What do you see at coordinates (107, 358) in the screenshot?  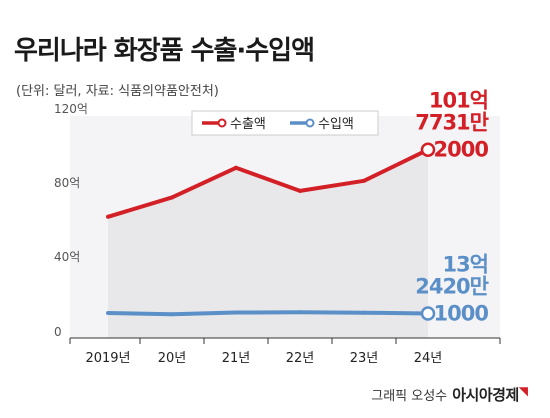 I see `x-tick-label: 2019년` at bounding box center [107, 358].